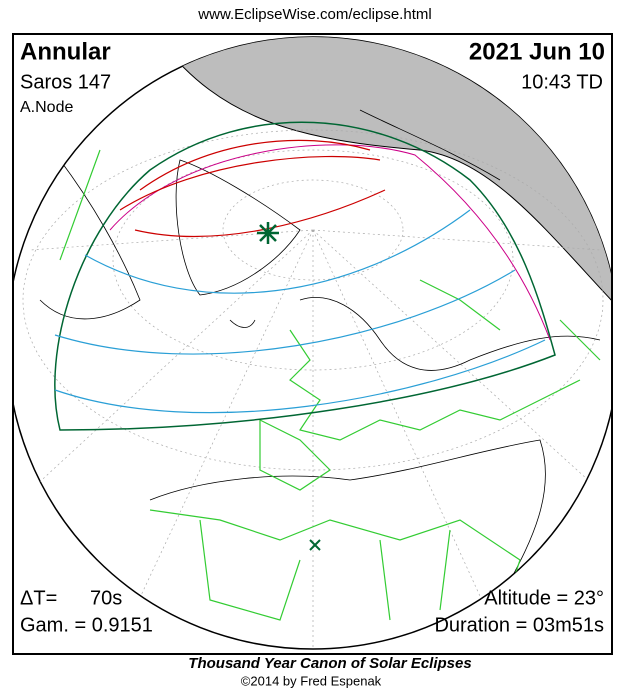  What do you see at coordinates (537, 51) in the screenshot?
I see `date: 2021 Jun 10` at bounding box center [537, 51].